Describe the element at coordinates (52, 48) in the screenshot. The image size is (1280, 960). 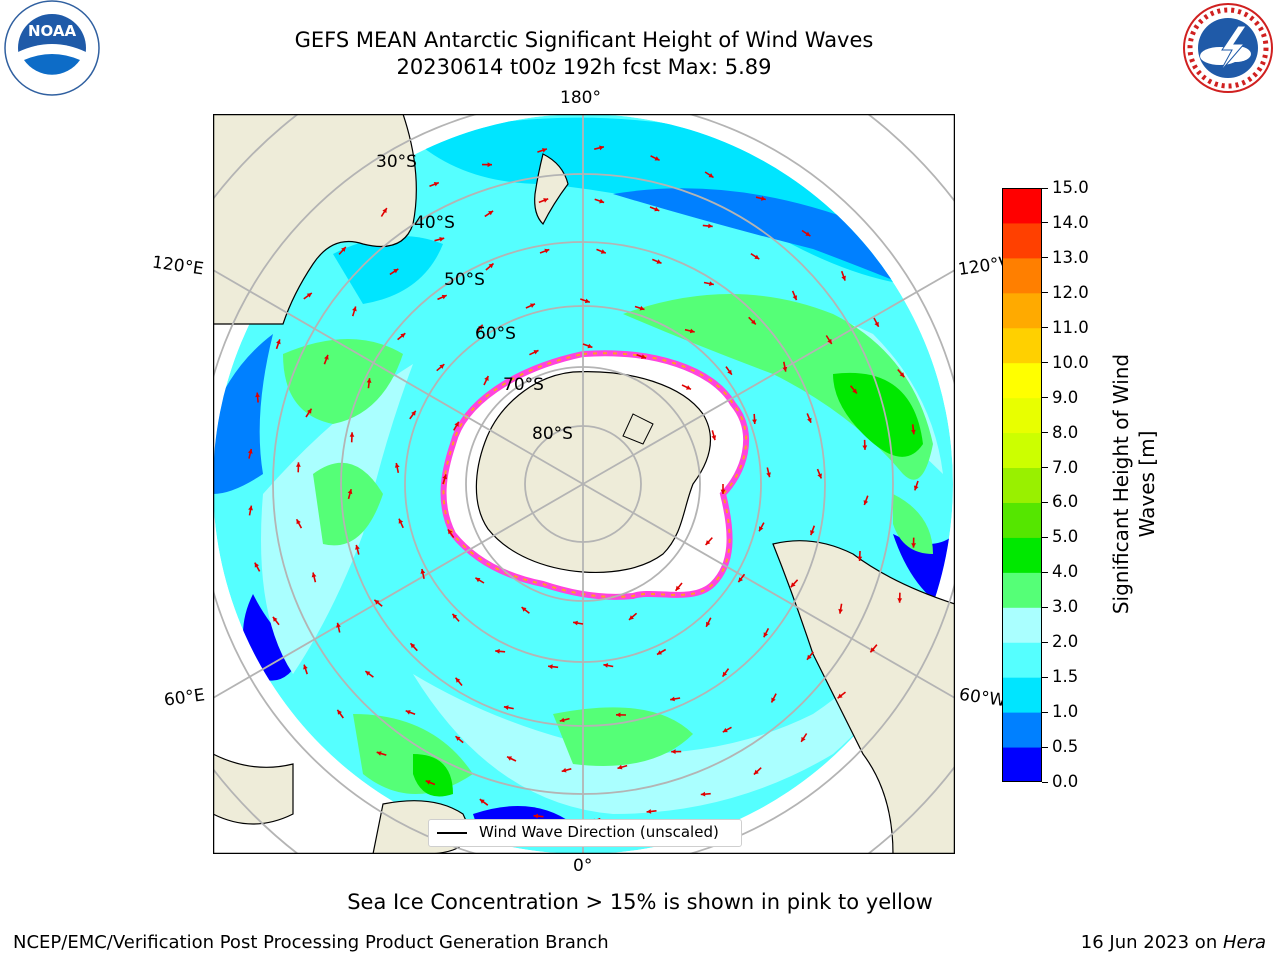
I see `noaa-logo: NOAA` at that location.